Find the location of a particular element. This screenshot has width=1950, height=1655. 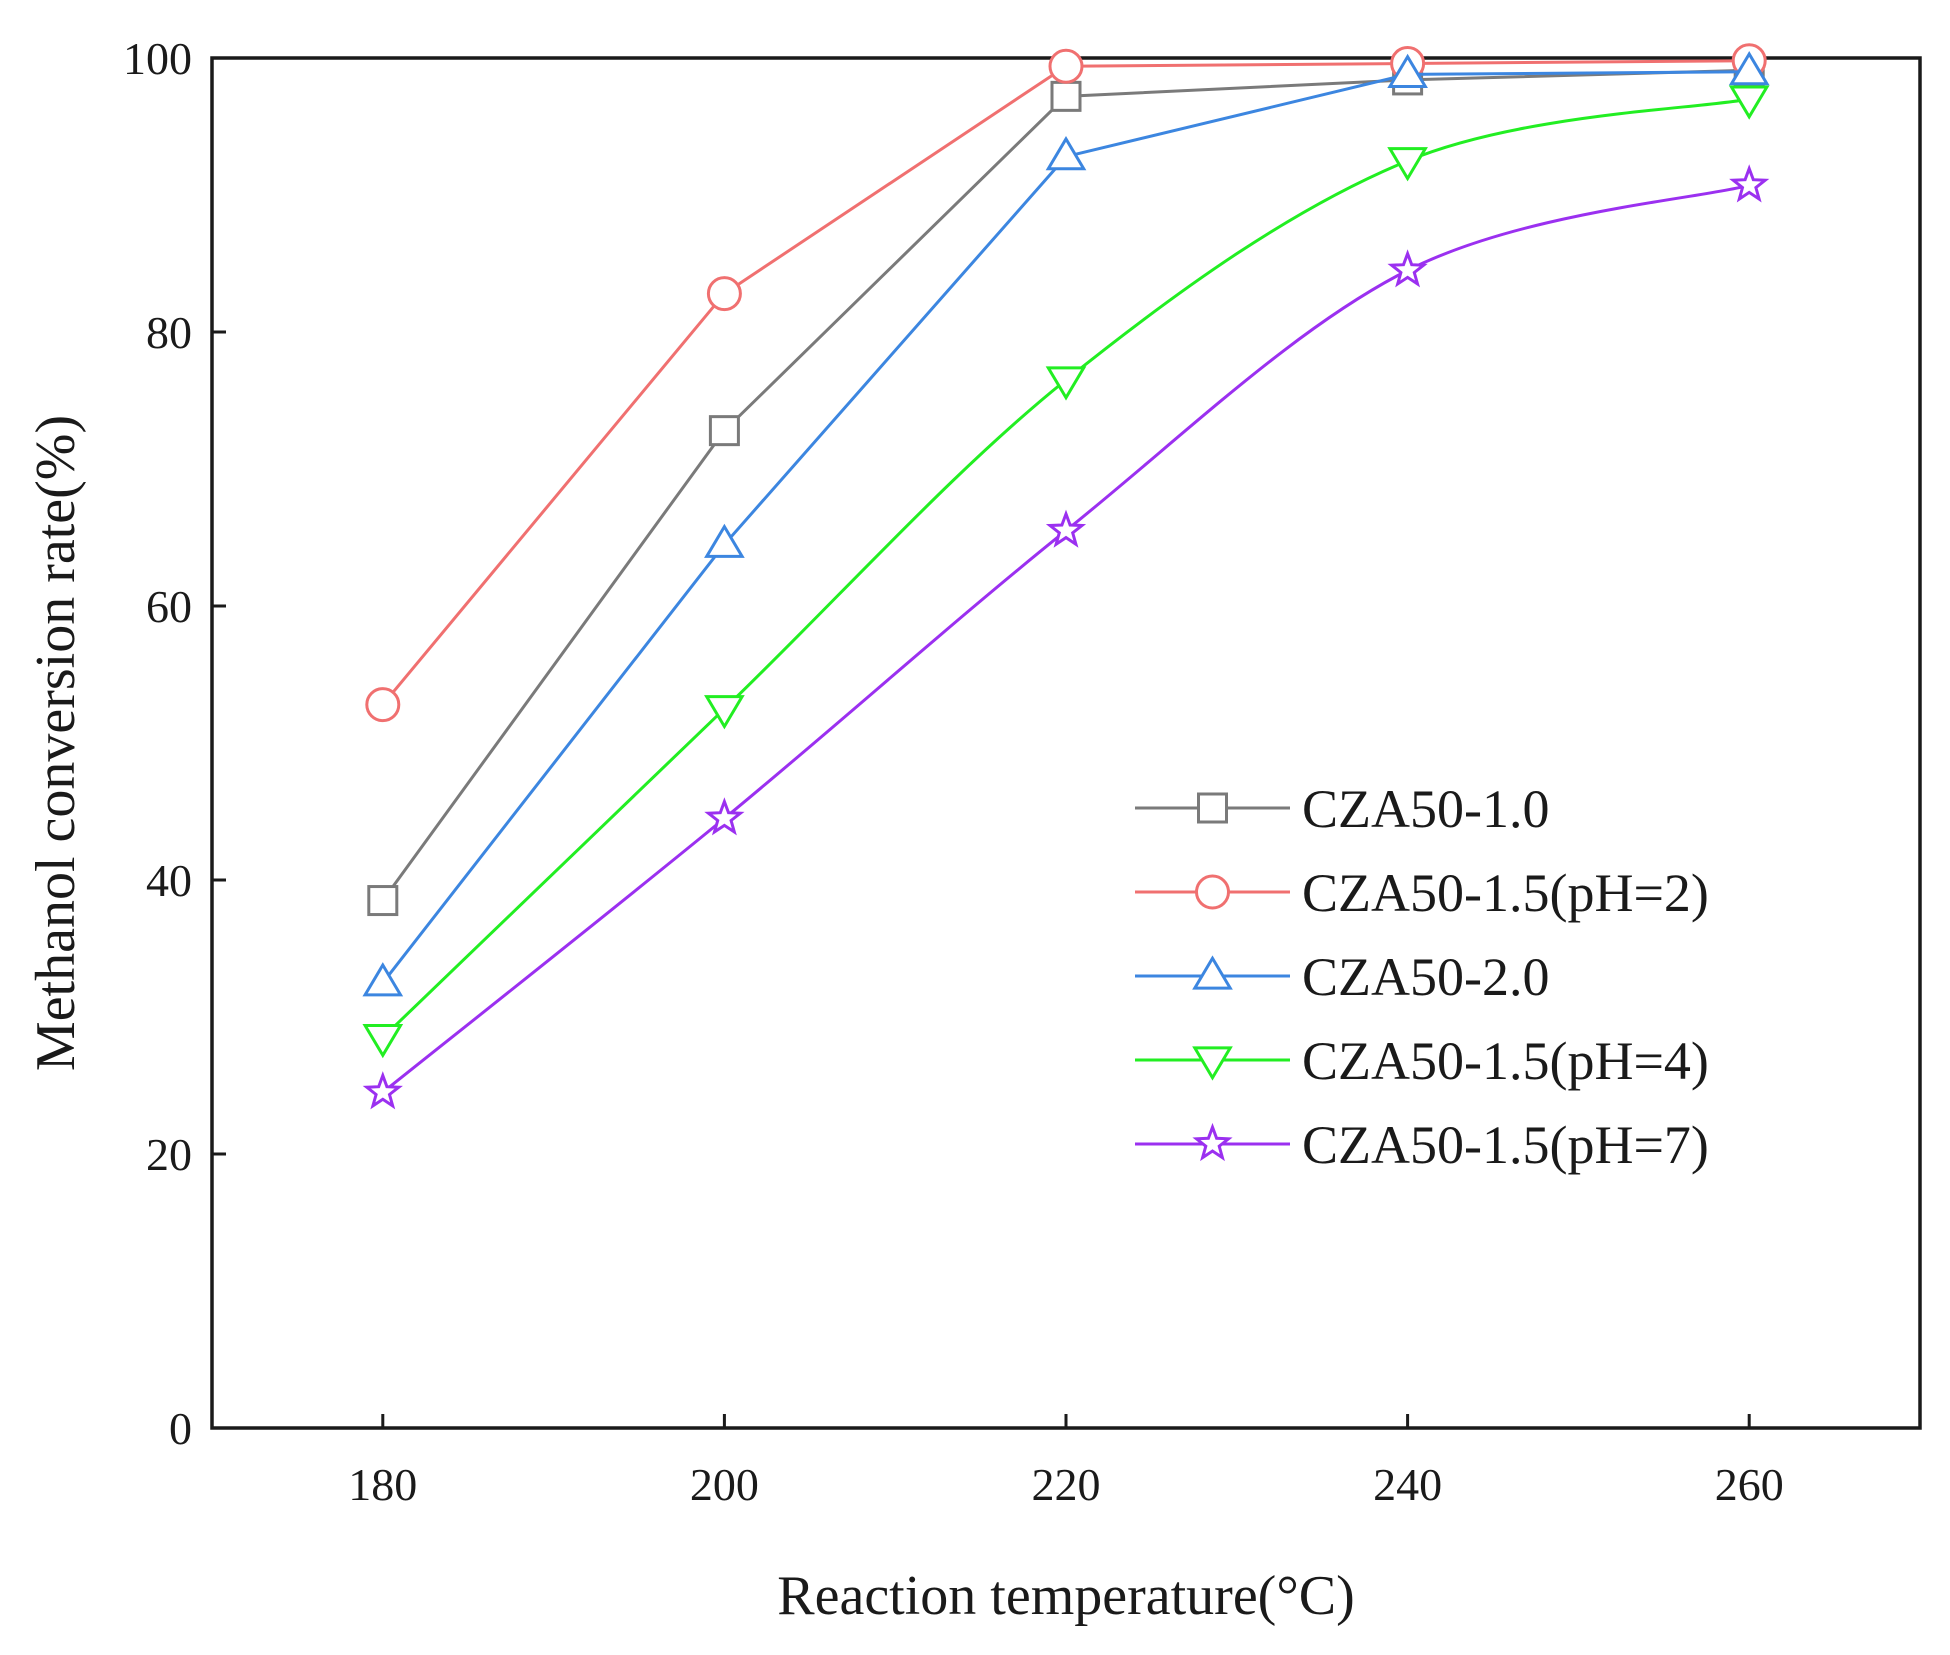

x-tick-label: 200 is located at coordinates (724, 1484).